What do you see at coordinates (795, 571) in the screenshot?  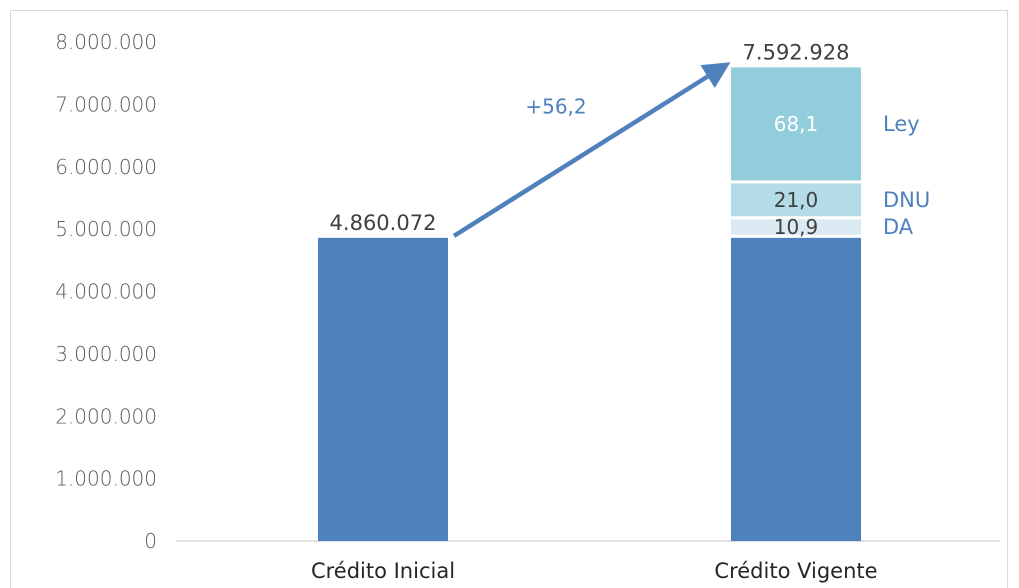 I see `x-category-label: Crédito Vigente` at bounding box center [795, 571].